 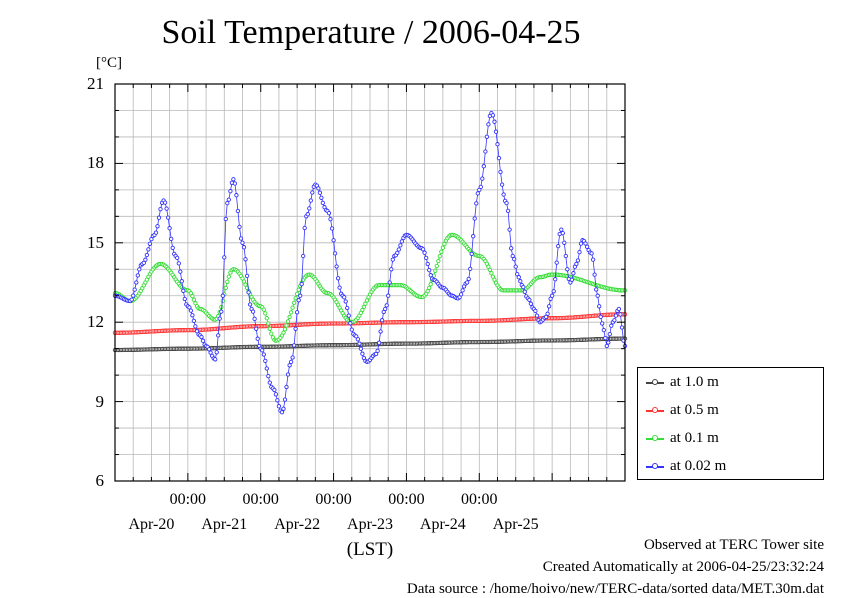 What do you see at coordinates (370, 524) in the screenshot?
I see `x-tick-label-date: Apr-23` at bounding box center [370, 524].